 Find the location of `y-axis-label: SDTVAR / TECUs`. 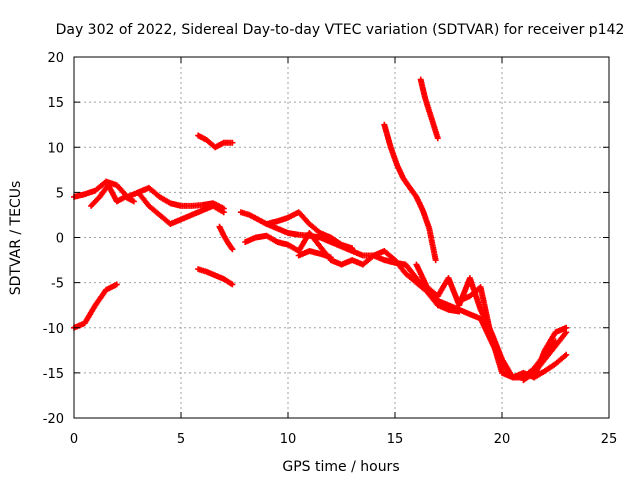

y-axis-label: SDTVAR / TECUs is located at coordinates (16, 238).